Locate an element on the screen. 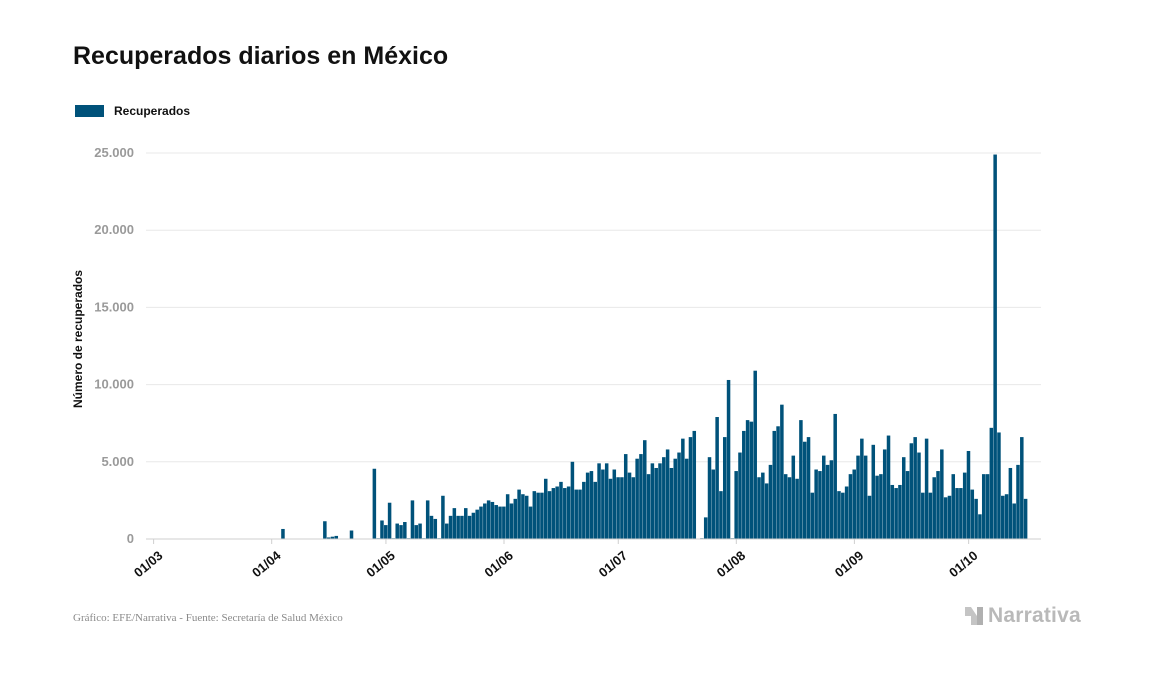  narrativa-logo-icon is located at coordinates (974, 616).